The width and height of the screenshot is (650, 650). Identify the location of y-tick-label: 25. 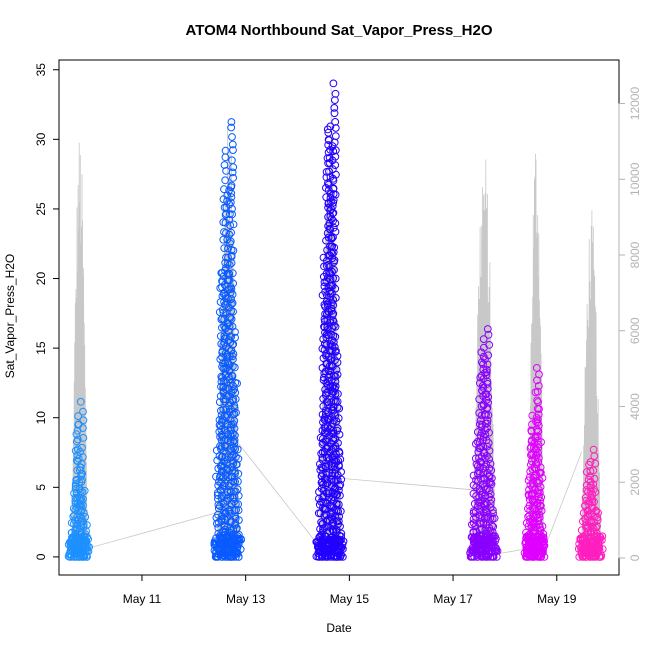
(41, 209).